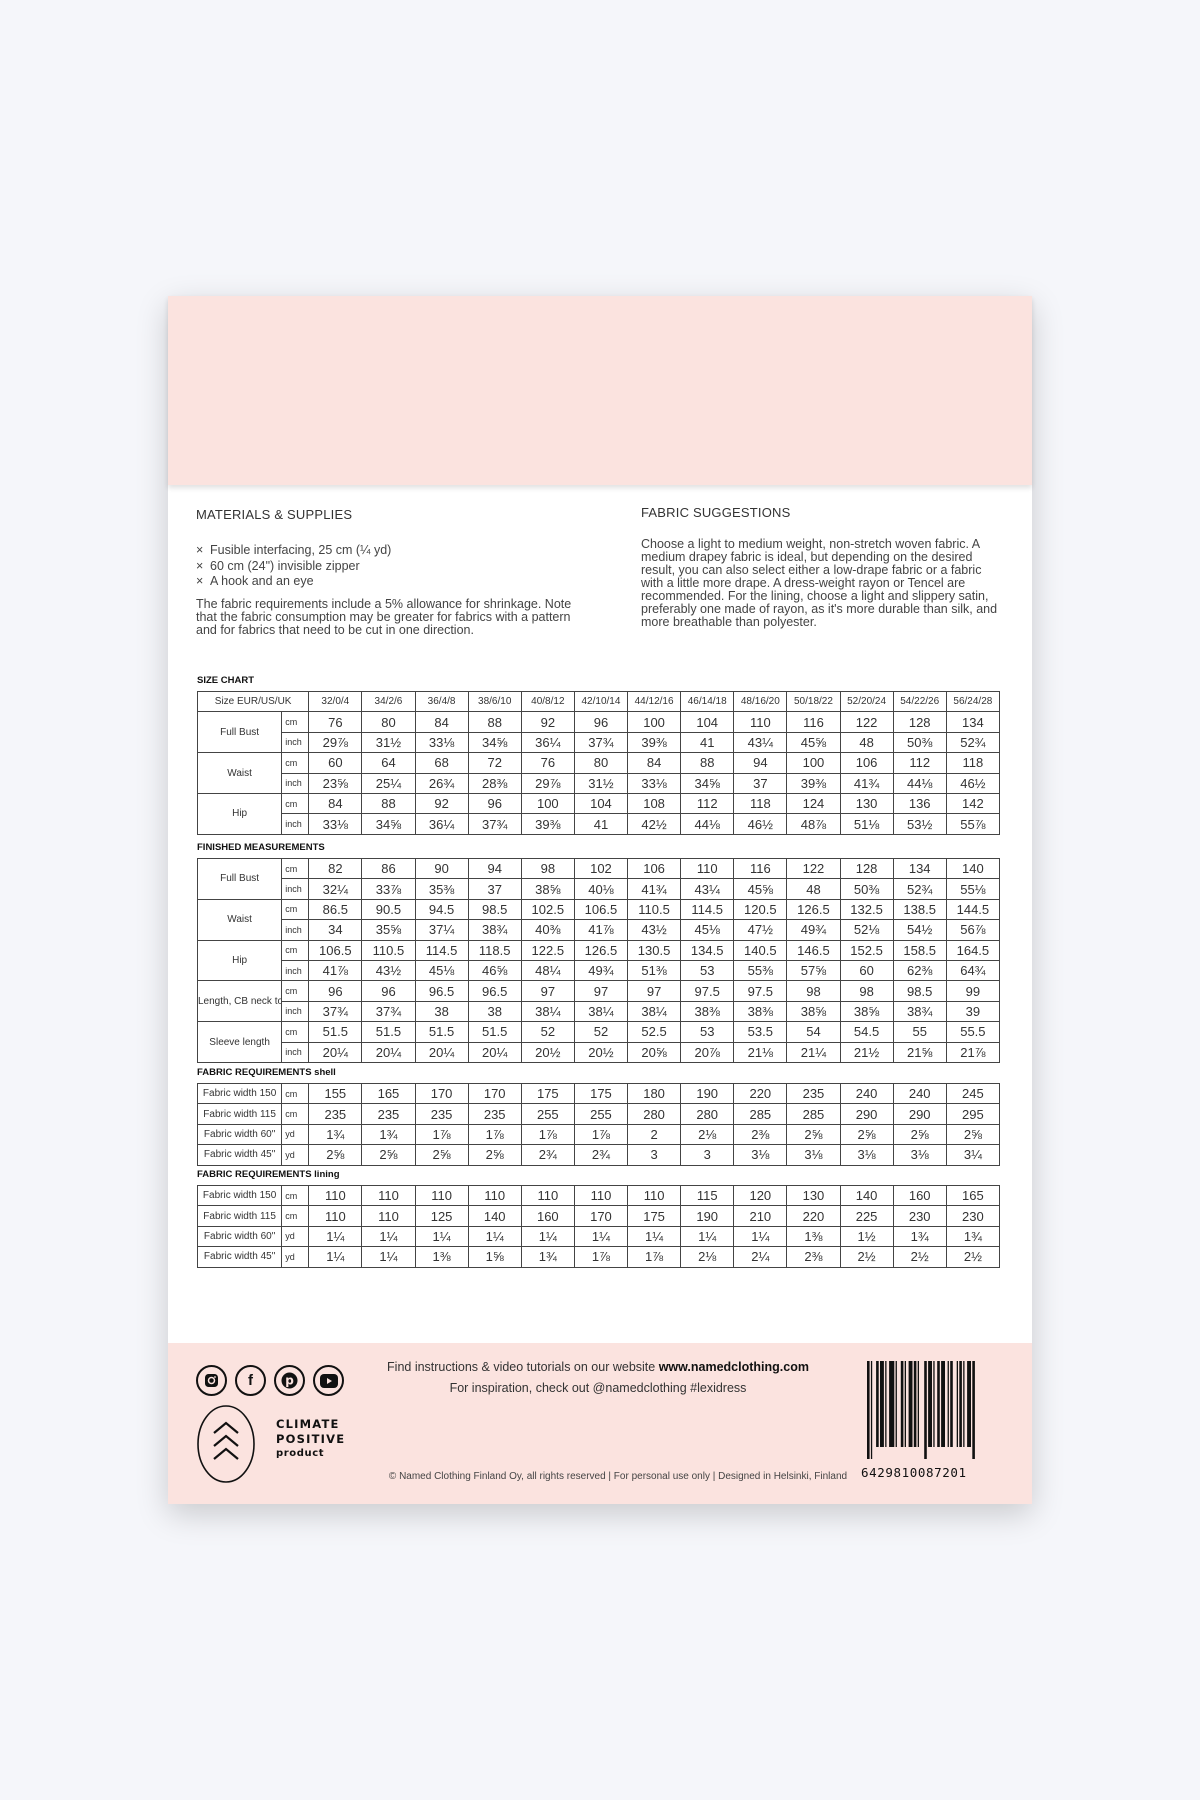 Image resolution: width=1200 pixels, height=1800 pixels. What do you see at coordinates (547, 1052) in the screenshot?
I see `table-cell: 20½` at bounding box center [547, 1052].